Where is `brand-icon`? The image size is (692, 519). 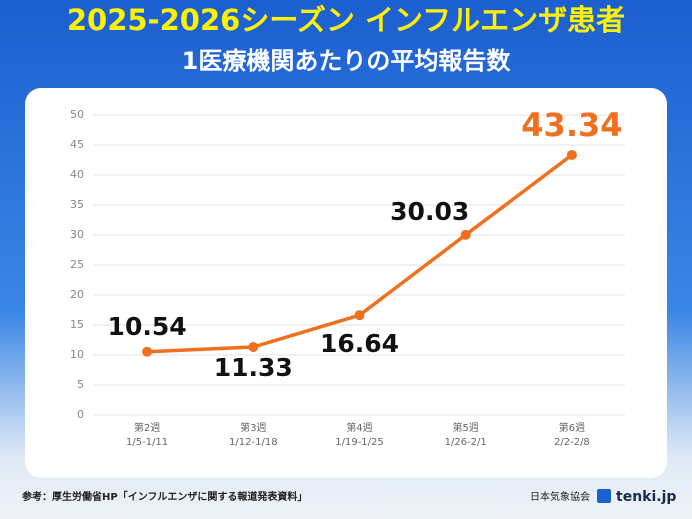
brand-icon is located at coordinates (604, 496).